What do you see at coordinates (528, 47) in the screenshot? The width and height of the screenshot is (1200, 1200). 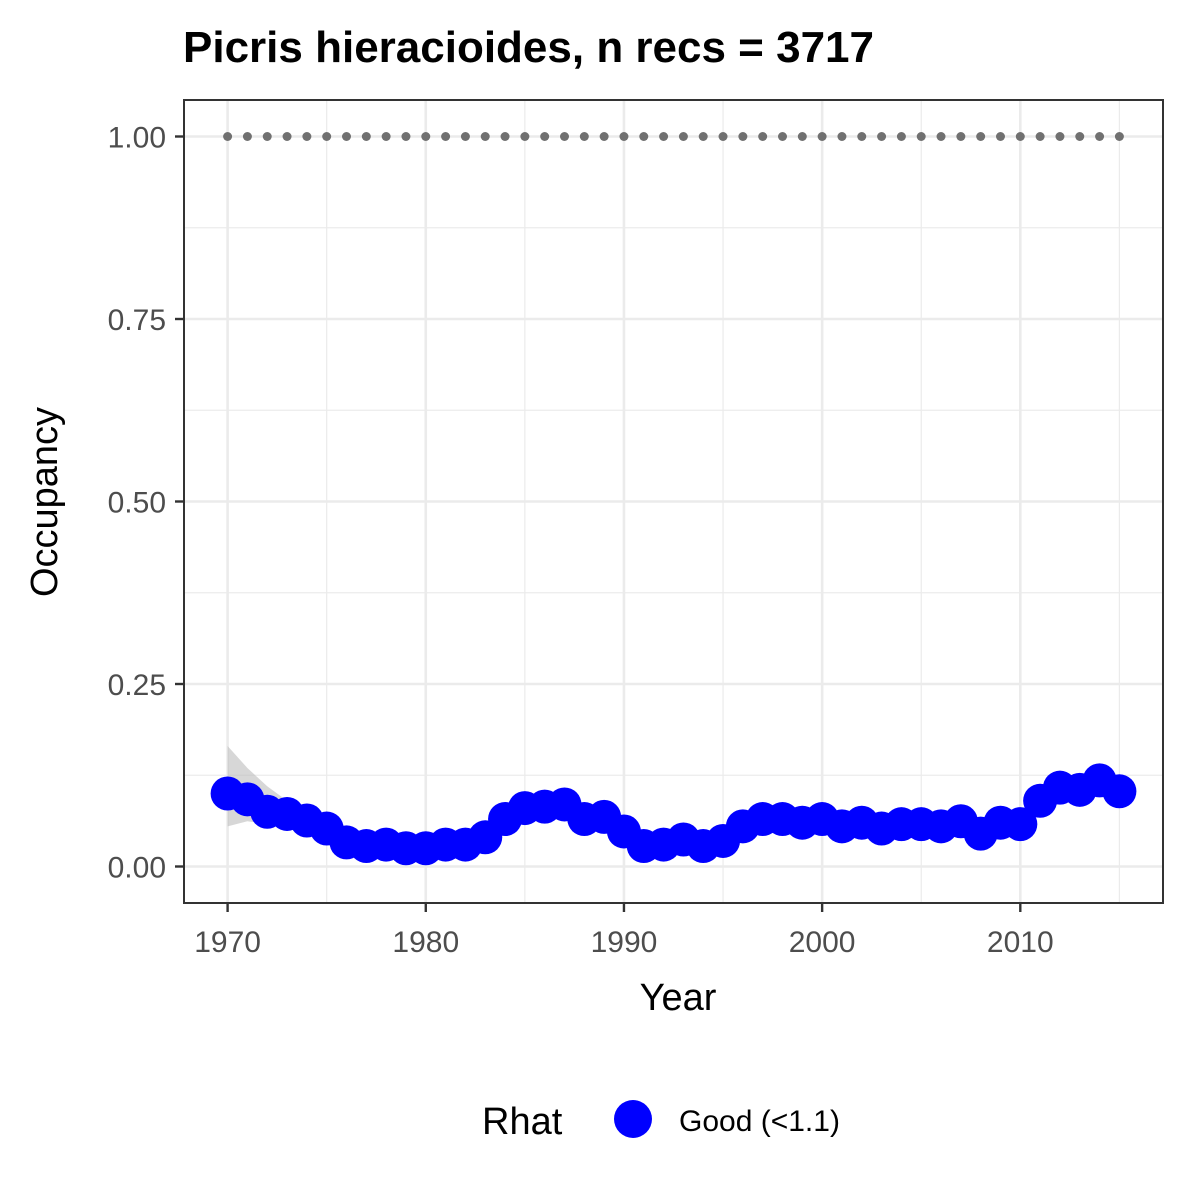 I see `chart-title: Picris hieracioides, n recs = 3717` at bounding box center [528, 47].